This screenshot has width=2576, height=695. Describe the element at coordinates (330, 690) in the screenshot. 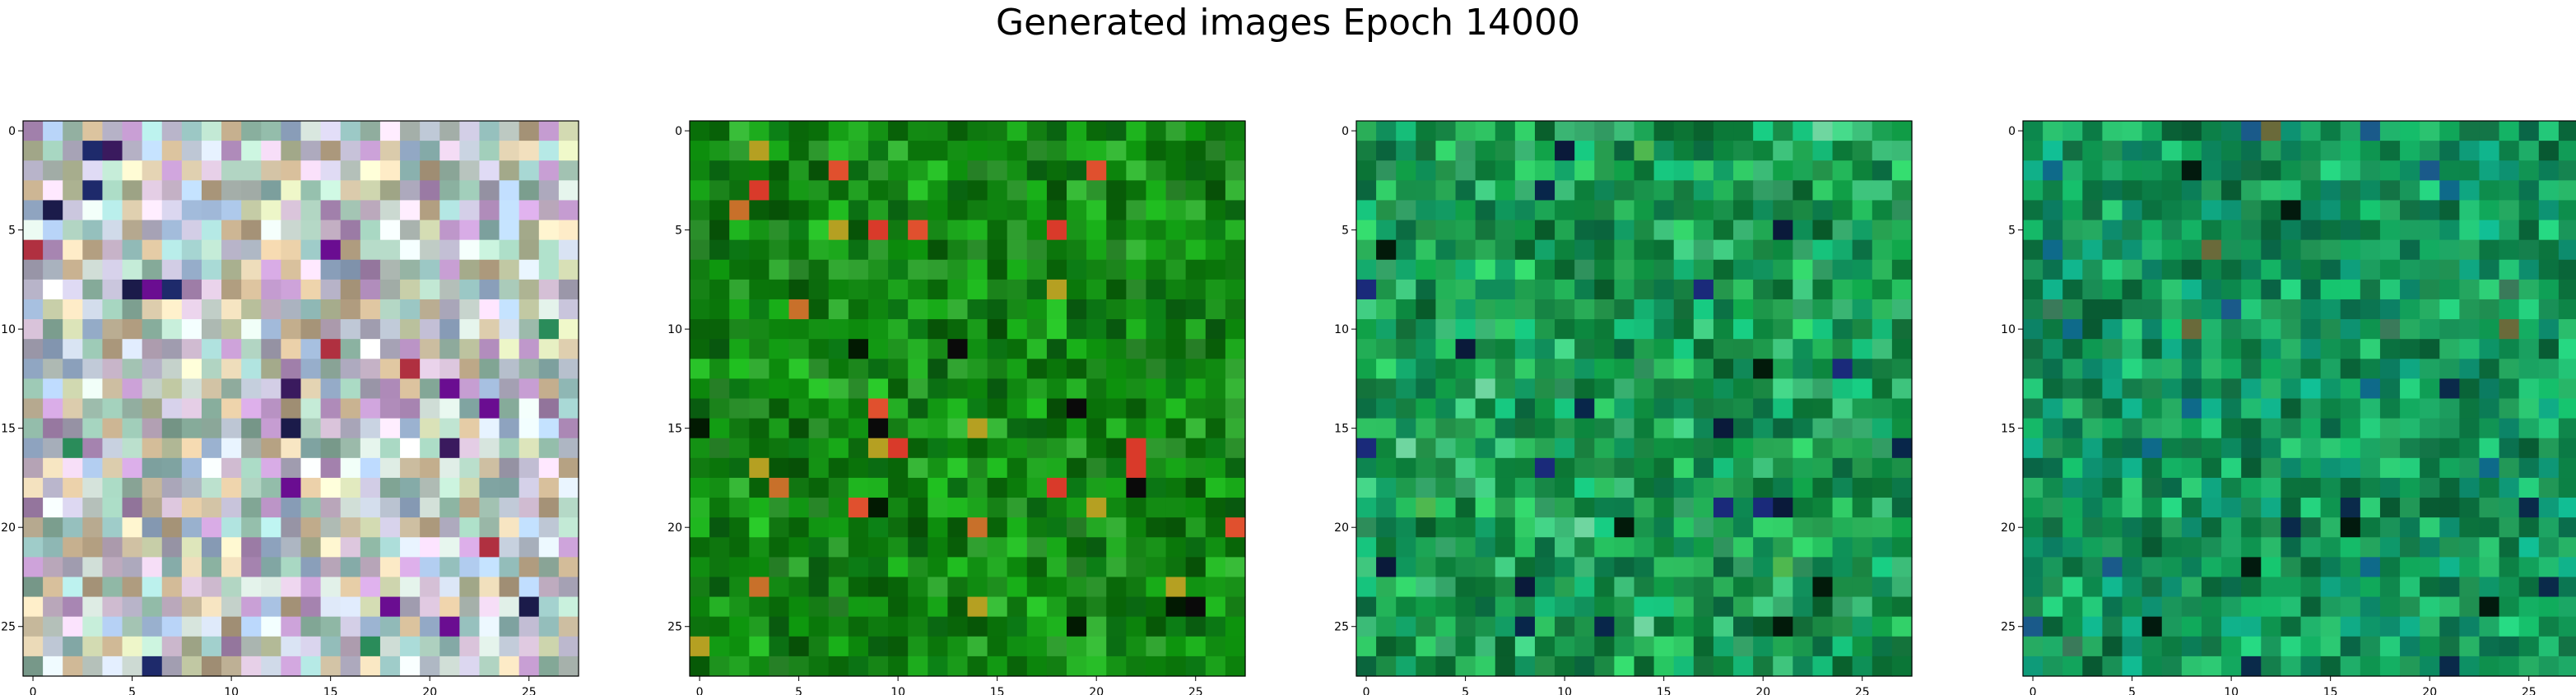

I see `x-tick-label: 15` at that location.